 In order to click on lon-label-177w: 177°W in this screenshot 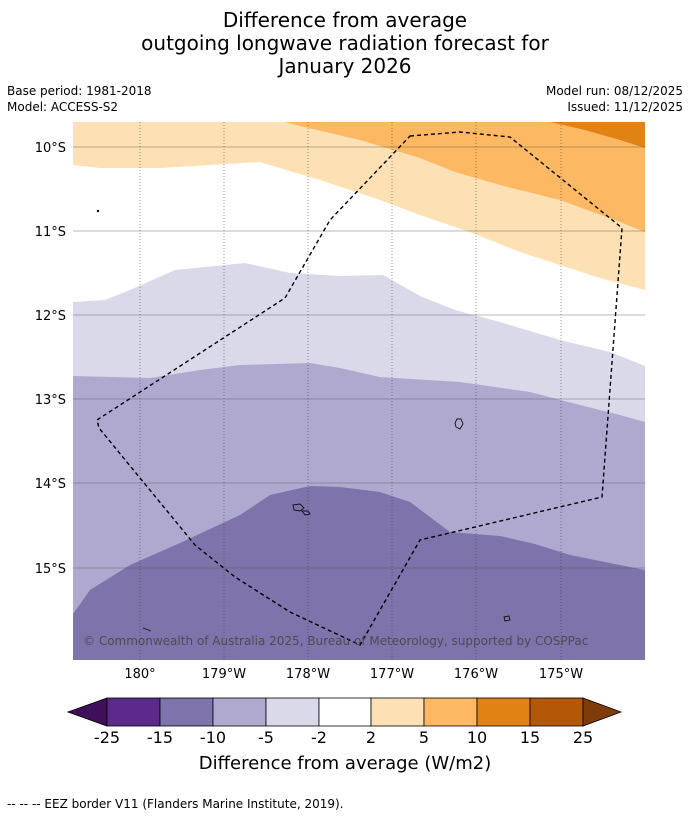, I will do `click(392, 674)`.